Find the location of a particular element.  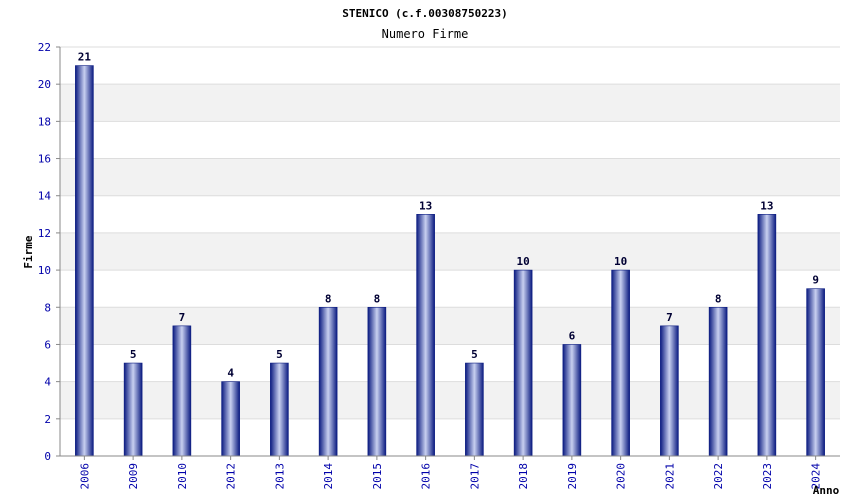

x-tick-label: 2015 is located at coordinates (377, 476).